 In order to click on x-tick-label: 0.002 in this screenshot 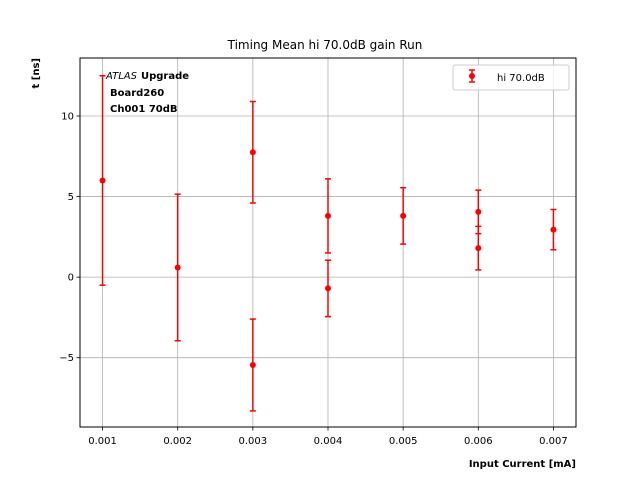, I will do `click(177, 441)`.